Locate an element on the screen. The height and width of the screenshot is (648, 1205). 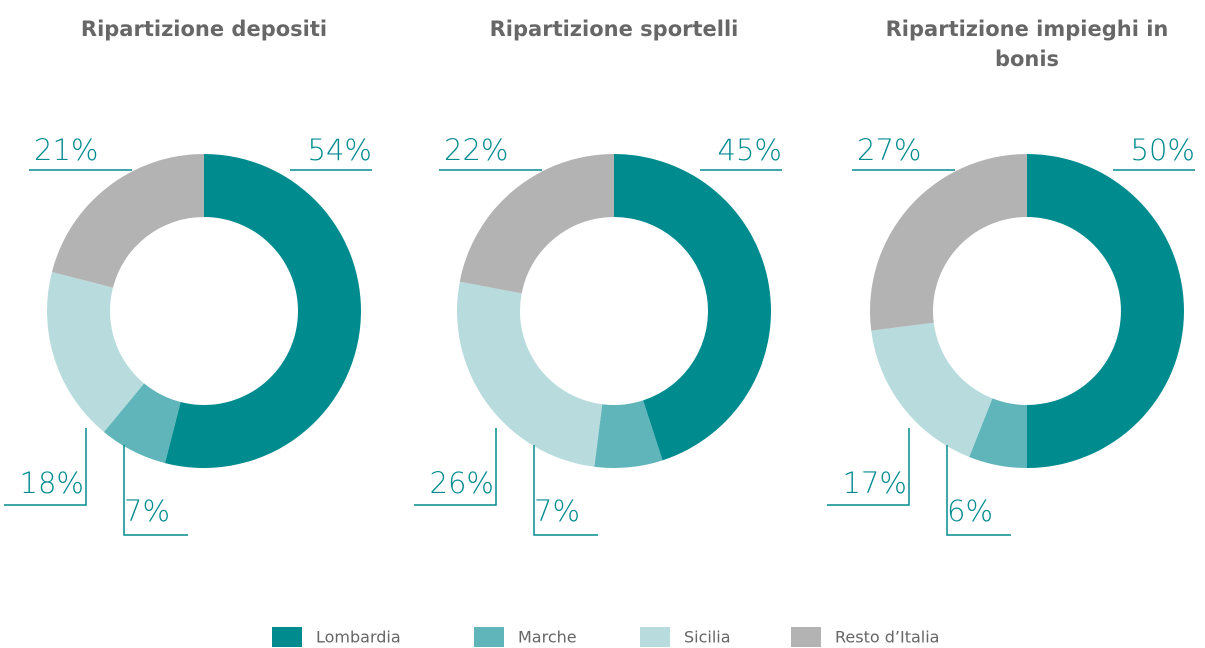
data-label: 45% is located at coordinates (750, 150).